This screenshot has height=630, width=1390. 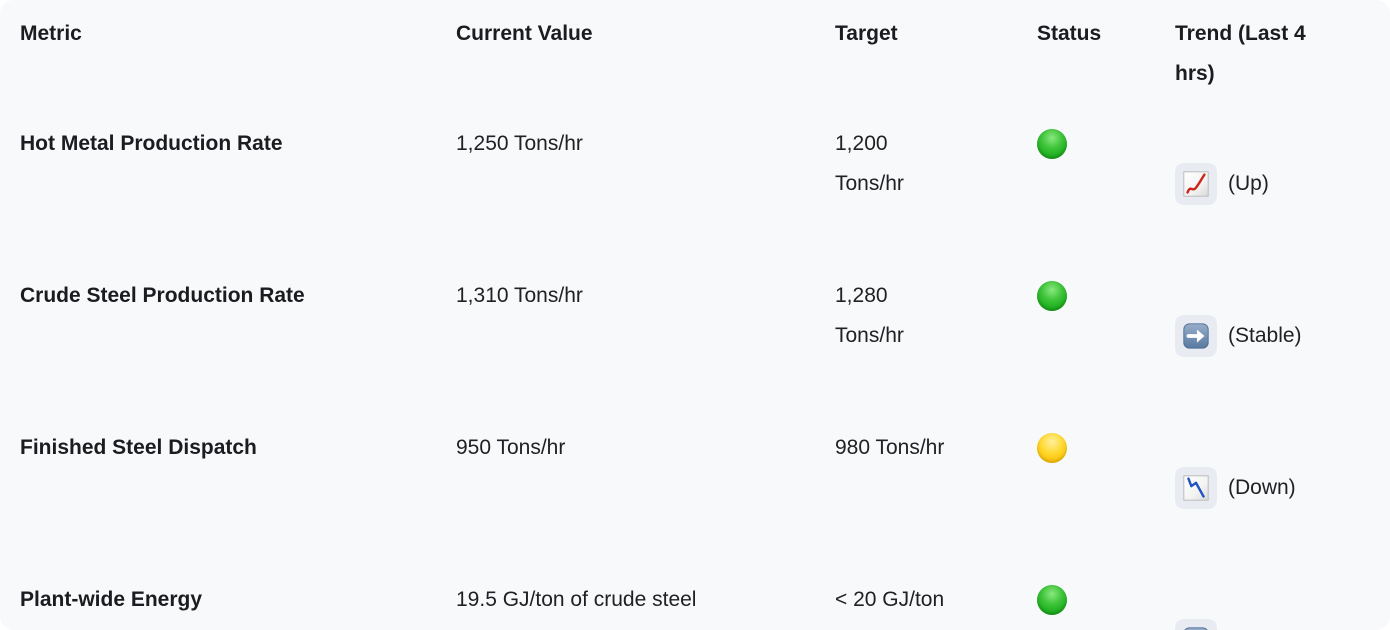 What do you see at coordinates (51, 33) in the screenshot?
I see `column-header-metric: Metric` at bounding box center [51, 33].